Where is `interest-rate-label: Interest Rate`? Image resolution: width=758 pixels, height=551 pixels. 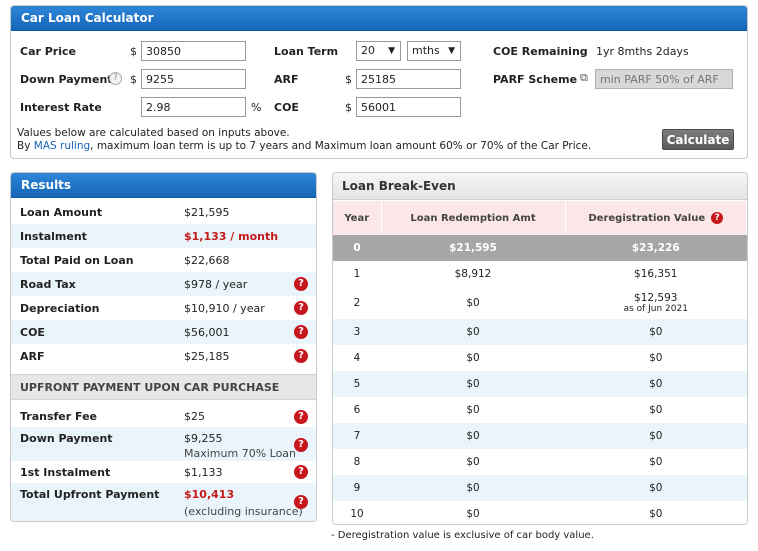
interest-rate-label: Interest Rate is located at coordinates (61, 107).